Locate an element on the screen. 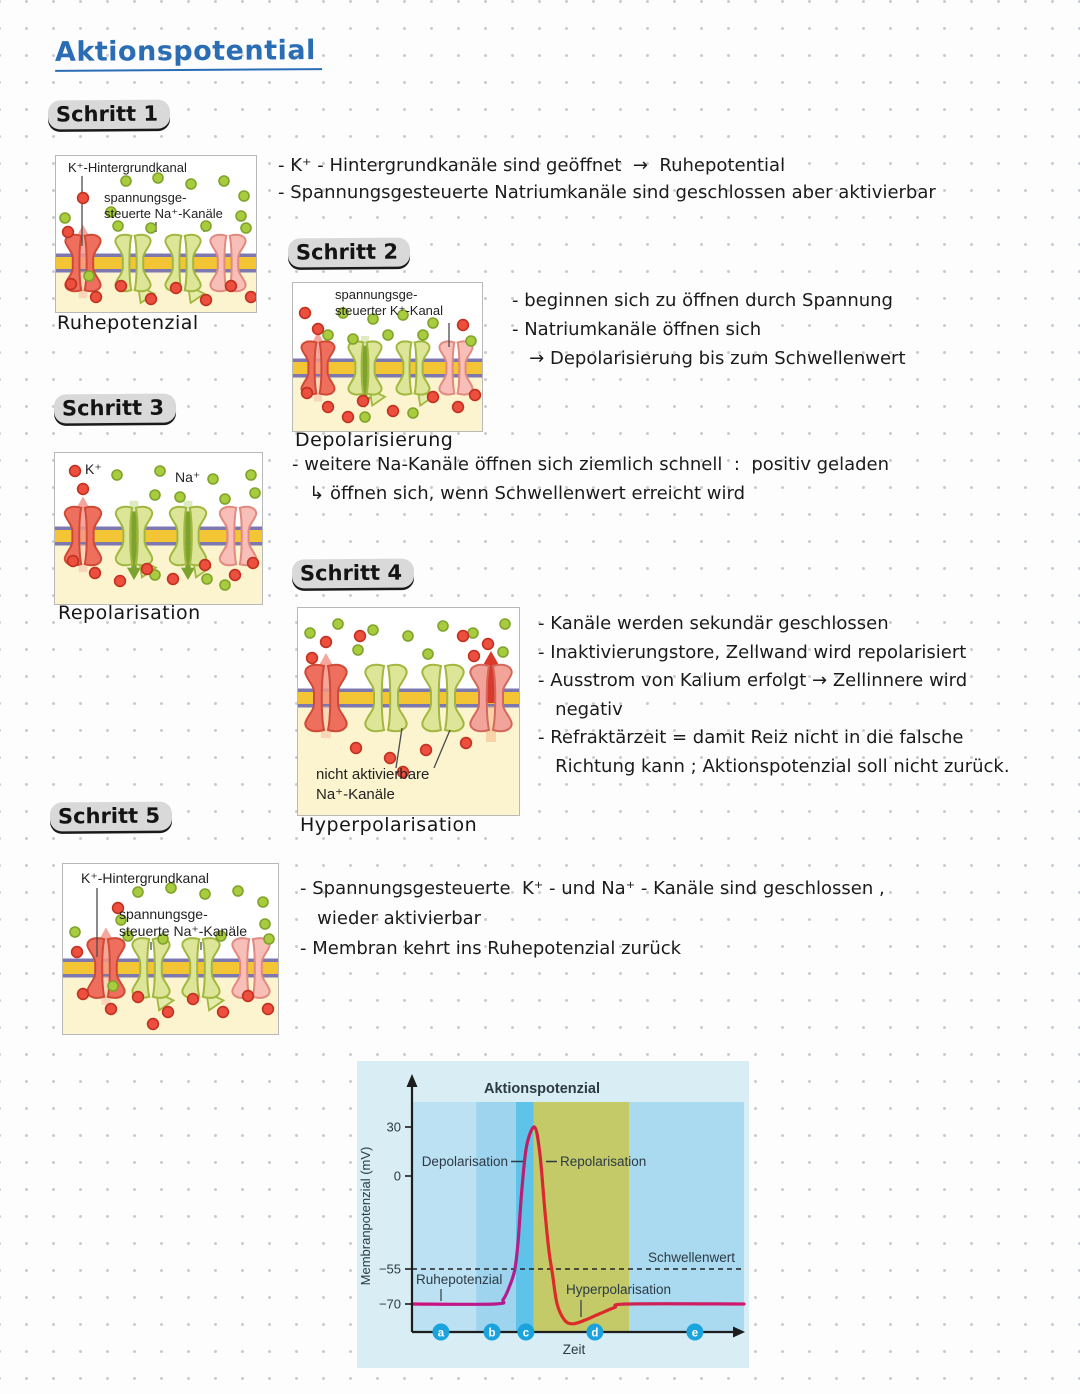  svg-text: 0 is located at coordinates (397, 1176).